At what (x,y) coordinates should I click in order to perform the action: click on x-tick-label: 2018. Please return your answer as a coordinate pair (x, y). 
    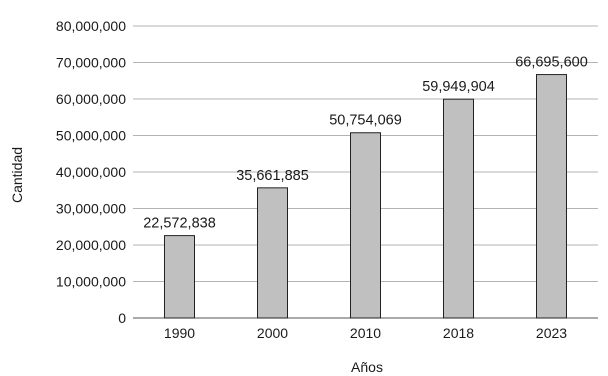
    Looking at the image, I should click on (458, 333).